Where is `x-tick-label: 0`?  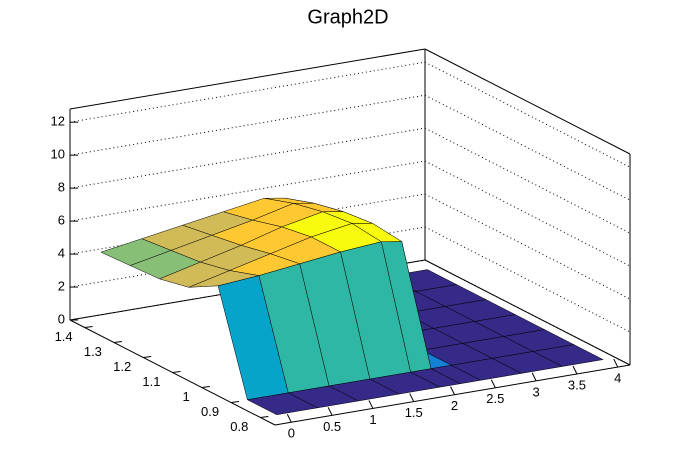
x-tick-label: 0 is located at coordinates (291, 433).